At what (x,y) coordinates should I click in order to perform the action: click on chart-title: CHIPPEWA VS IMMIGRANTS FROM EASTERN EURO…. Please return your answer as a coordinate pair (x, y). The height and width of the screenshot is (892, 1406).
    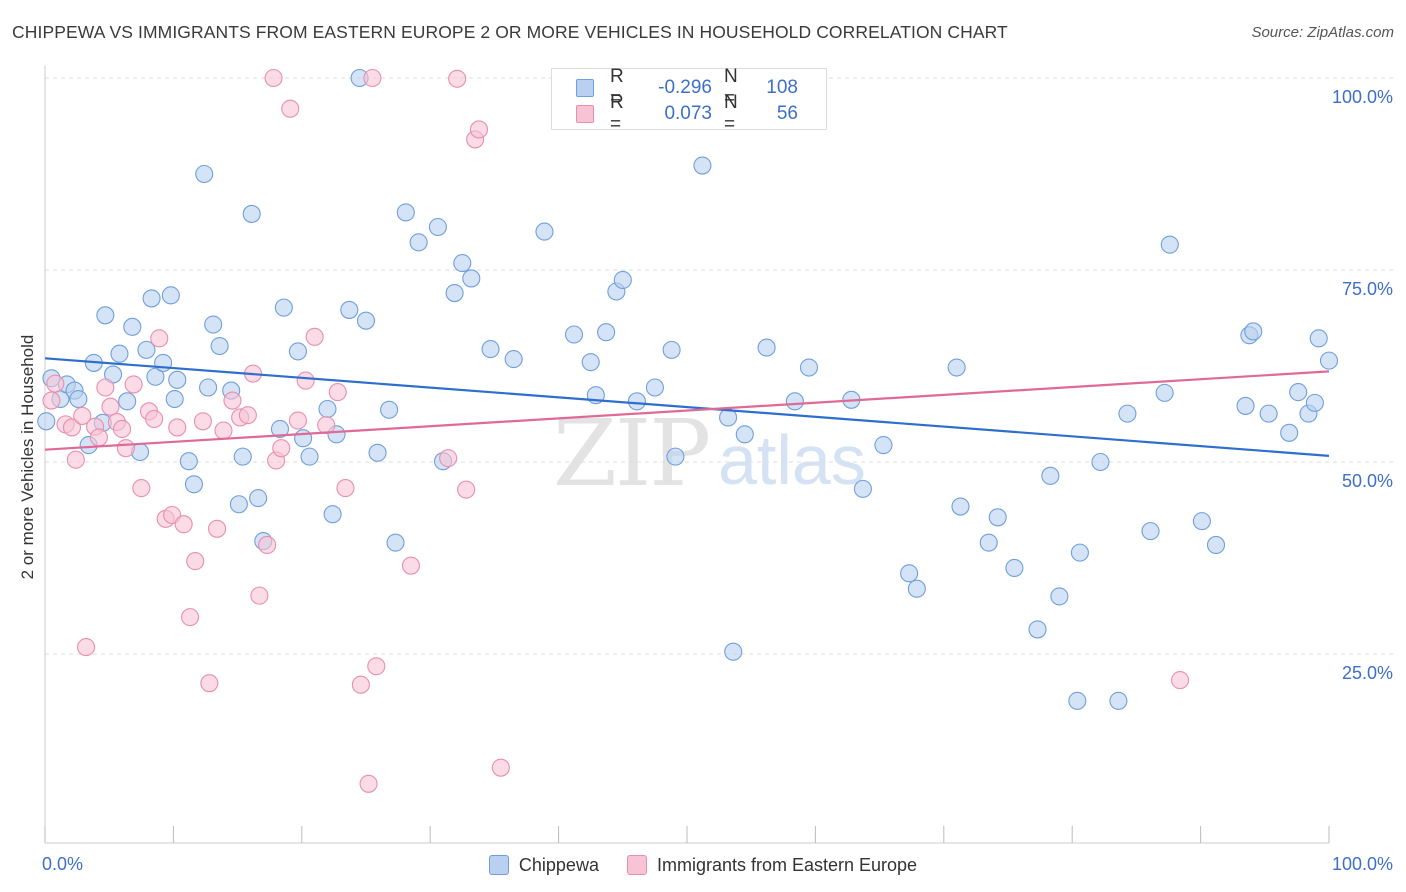
    Looking at the image, I should click on (510, 32).